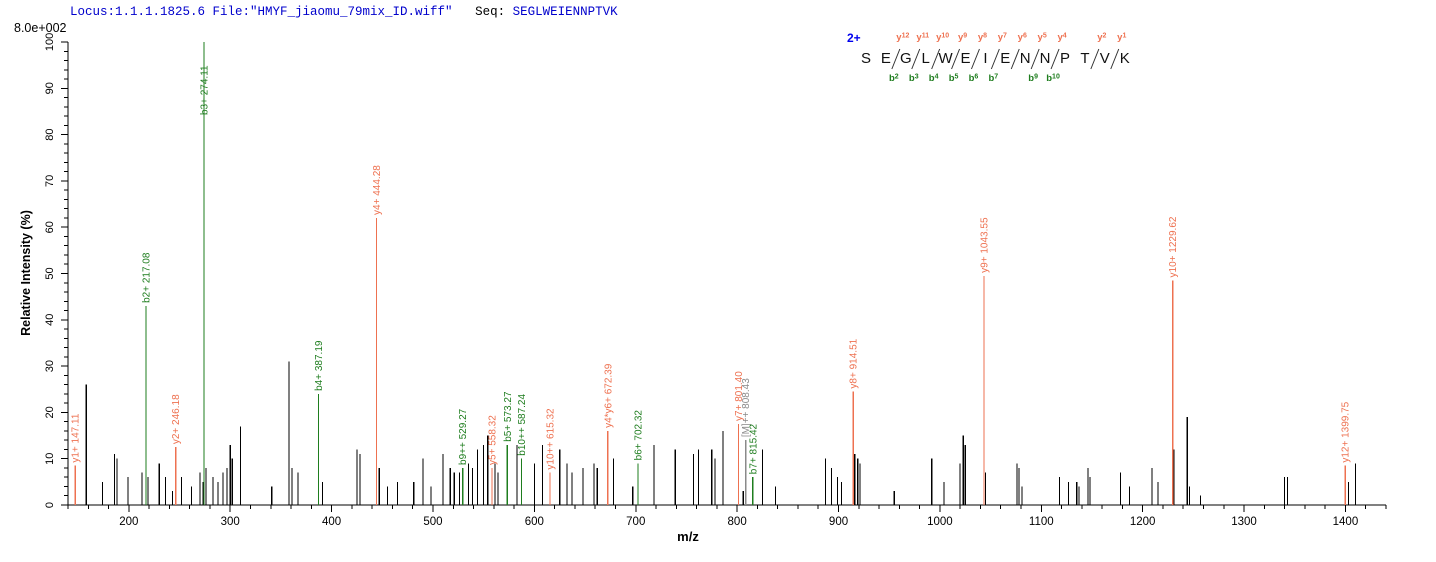 The height and width of the screenshot is (562, 1436). I want to click on y-ion-tag: y4, so click(1061, 37).